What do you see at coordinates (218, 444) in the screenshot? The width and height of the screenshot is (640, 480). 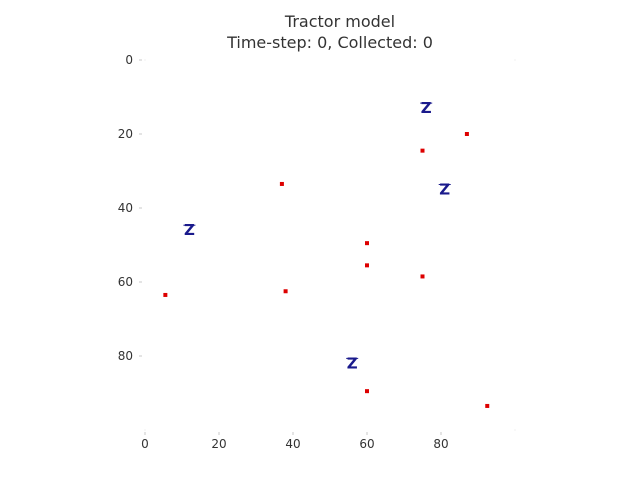 I see `x-tick-label: 20` at bounding box center [218, 444].